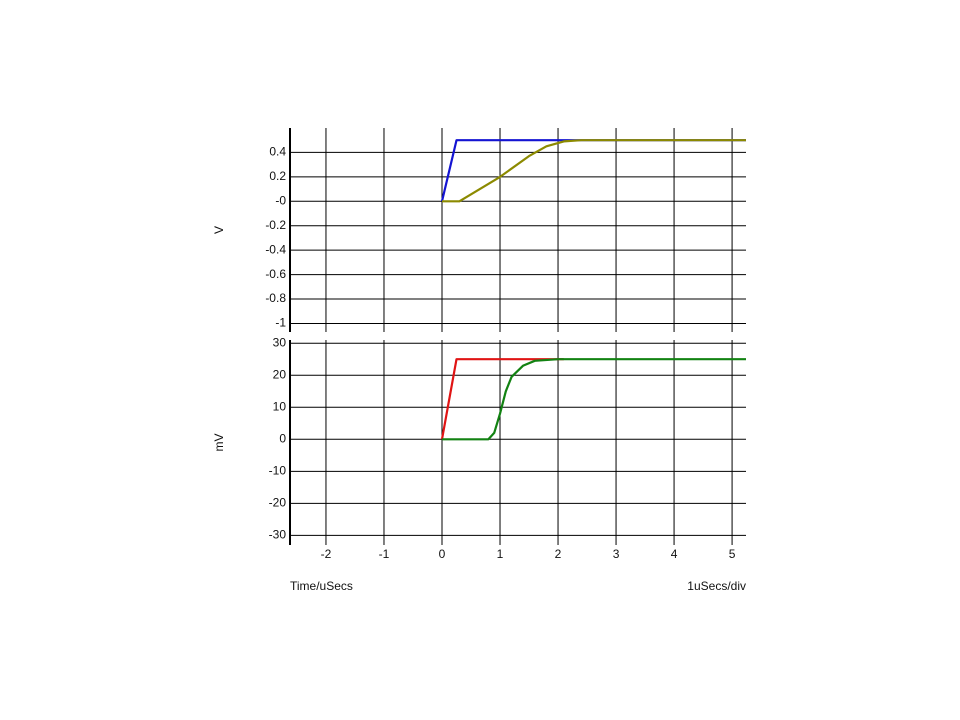 This screenshot has height=720, width=960. I want to click on y-axis-label: V, so click(219, 230).